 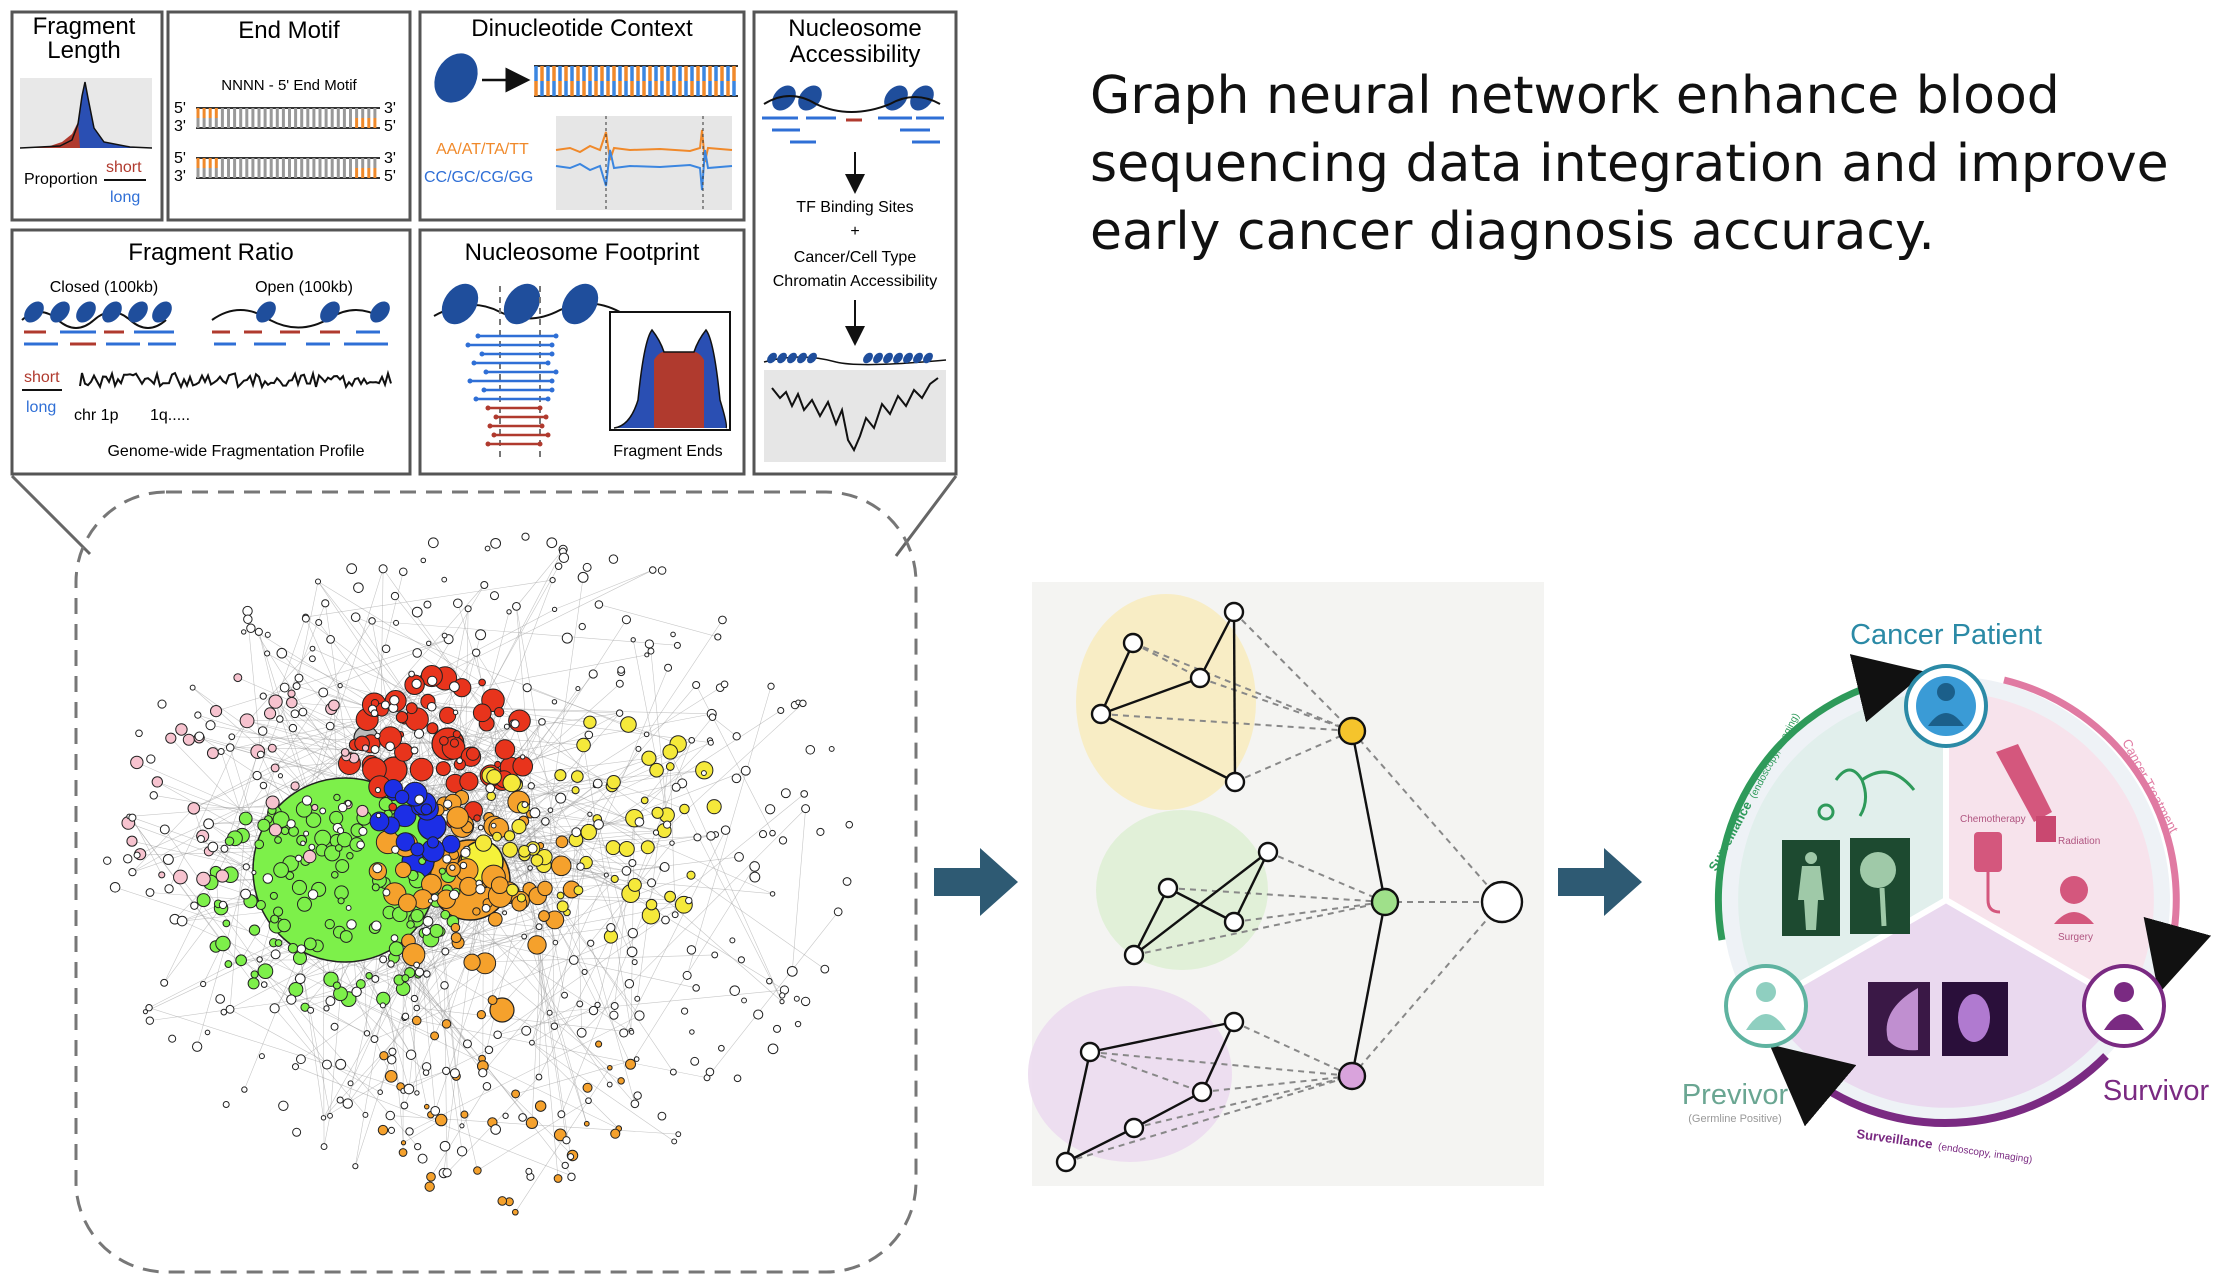 I want to click on ultrasound-figure, so click(x=1974, y=1018).